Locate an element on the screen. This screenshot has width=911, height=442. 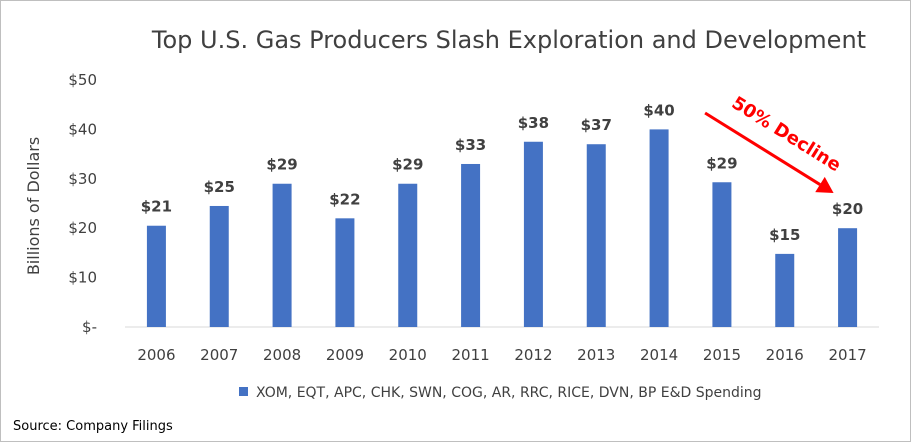
data-label: $38 is located at coordinates (533, 123).